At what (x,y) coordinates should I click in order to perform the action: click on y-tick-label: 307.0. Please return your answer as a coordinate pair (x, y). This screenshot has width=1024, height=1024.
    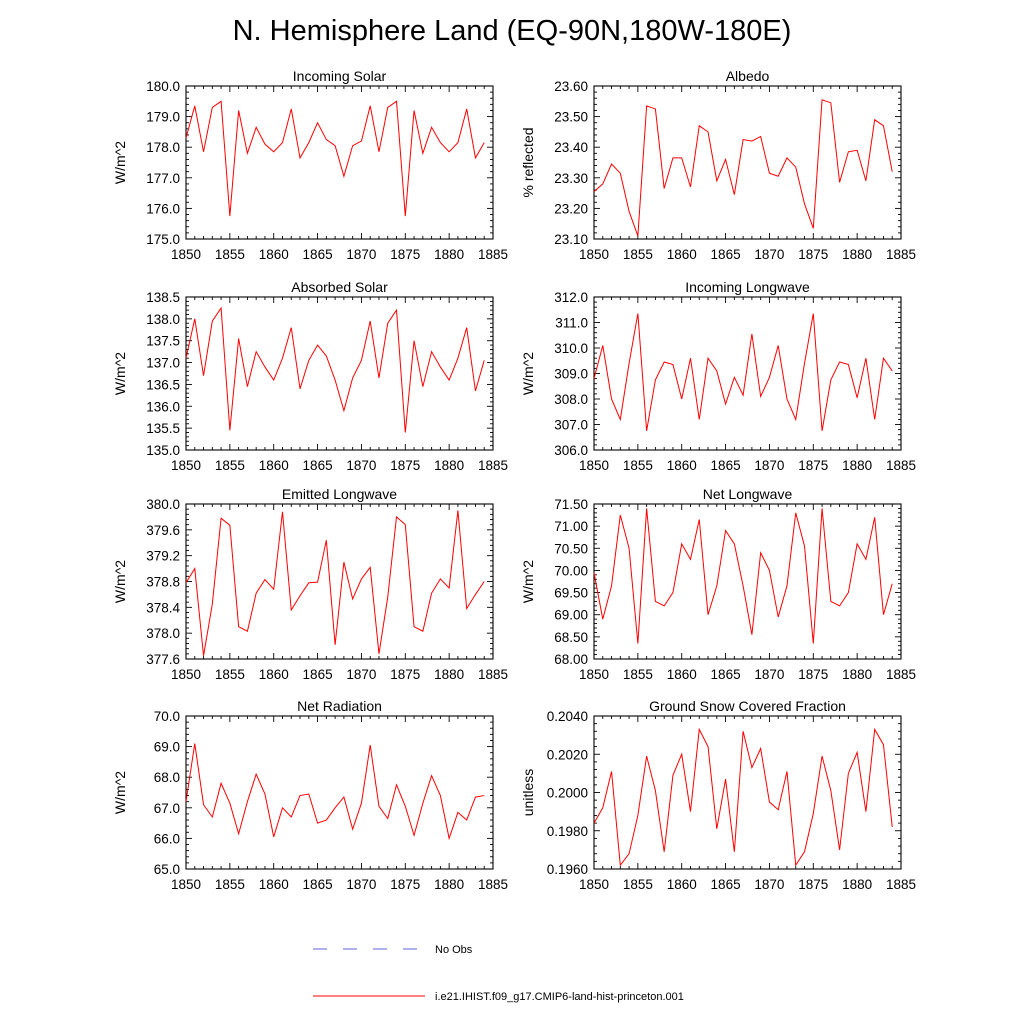
    Looking at the image, I should click on (571, 425).